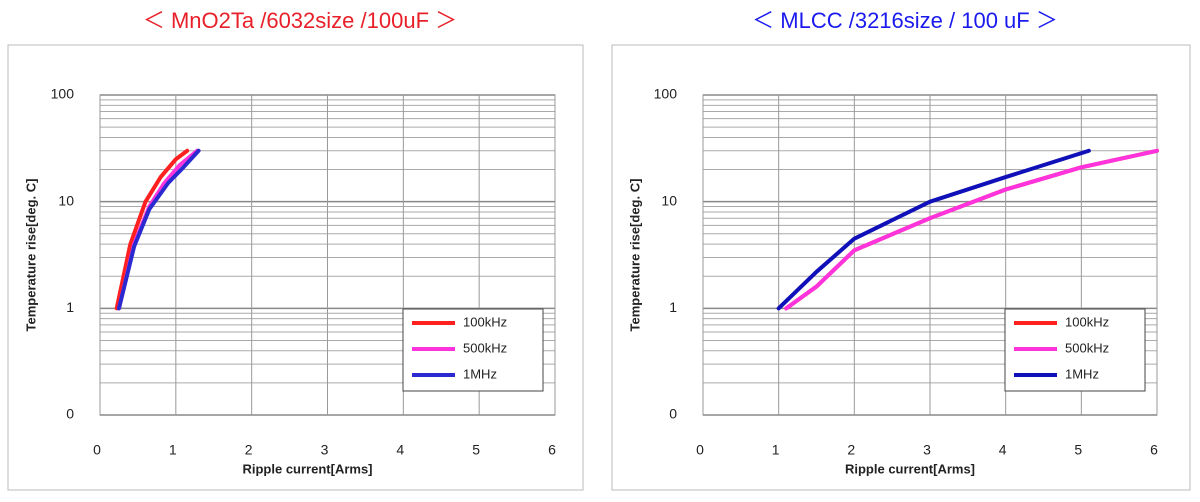 Image resolution: width=1200 pixels, height=502 pixels. I want to click on chart-title: ＜ MnO2Ta /6032size /100uF ＞, so click(300, 20).